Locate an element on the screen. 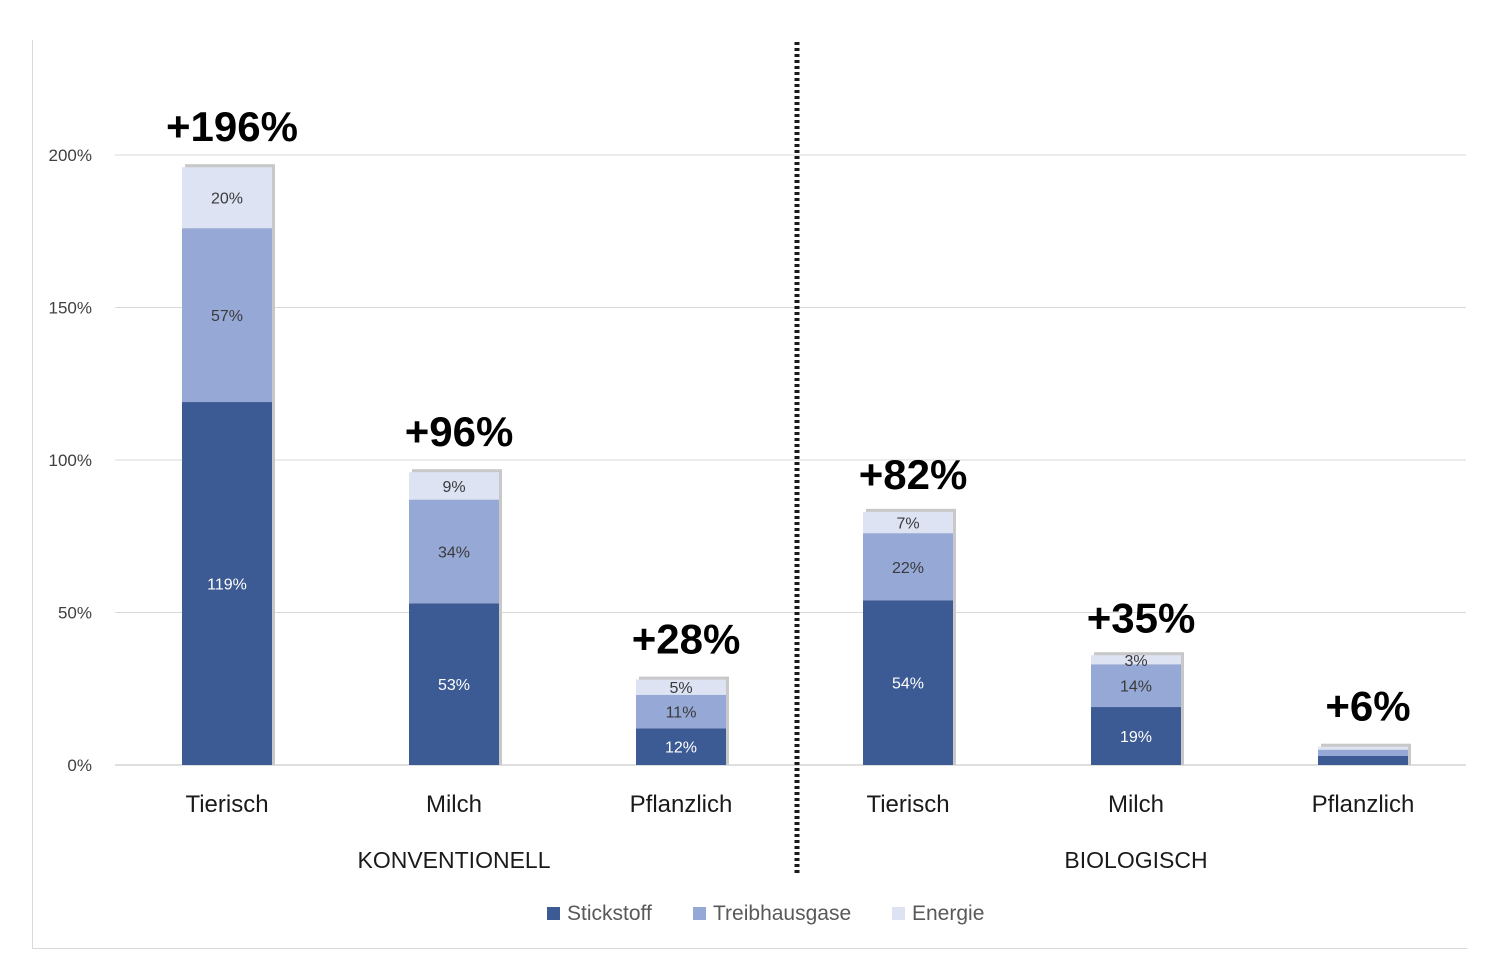 This screenshot has height=971, width=1499. bar-segment-label: 5% is located at coordinates (680, 688).